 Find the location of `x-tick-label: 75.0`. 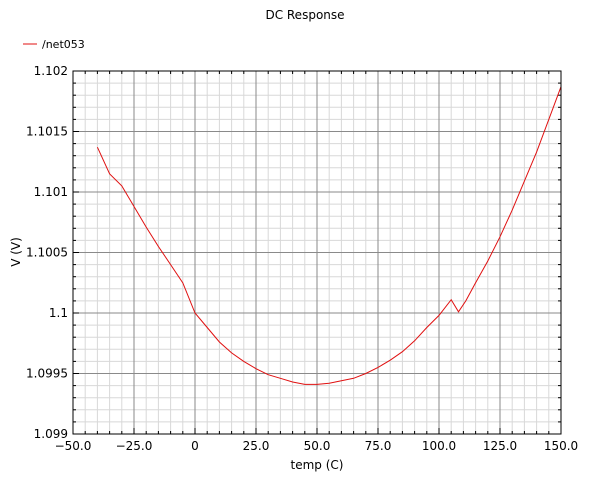

x-tick-label: 75.0 is located at coordinates (378, 446).